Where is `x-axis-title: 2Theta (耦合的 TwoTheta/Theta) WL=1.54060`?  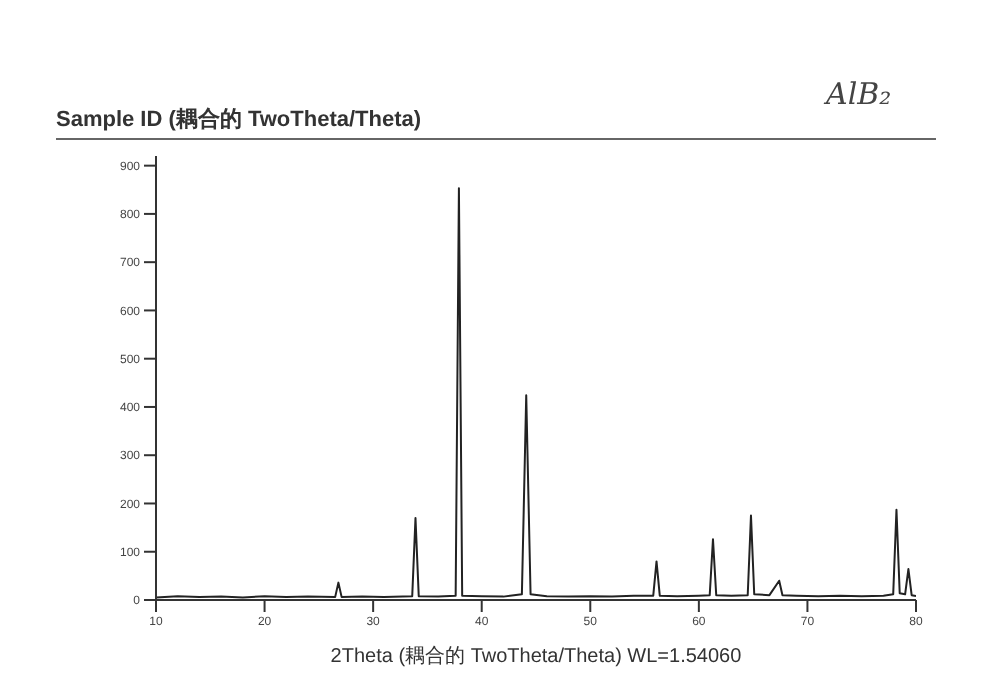 x-axis-title: 2Theta (耦合的 TwoTheta/Theta) WL=1.54060 is located at coordinates (536, 658).